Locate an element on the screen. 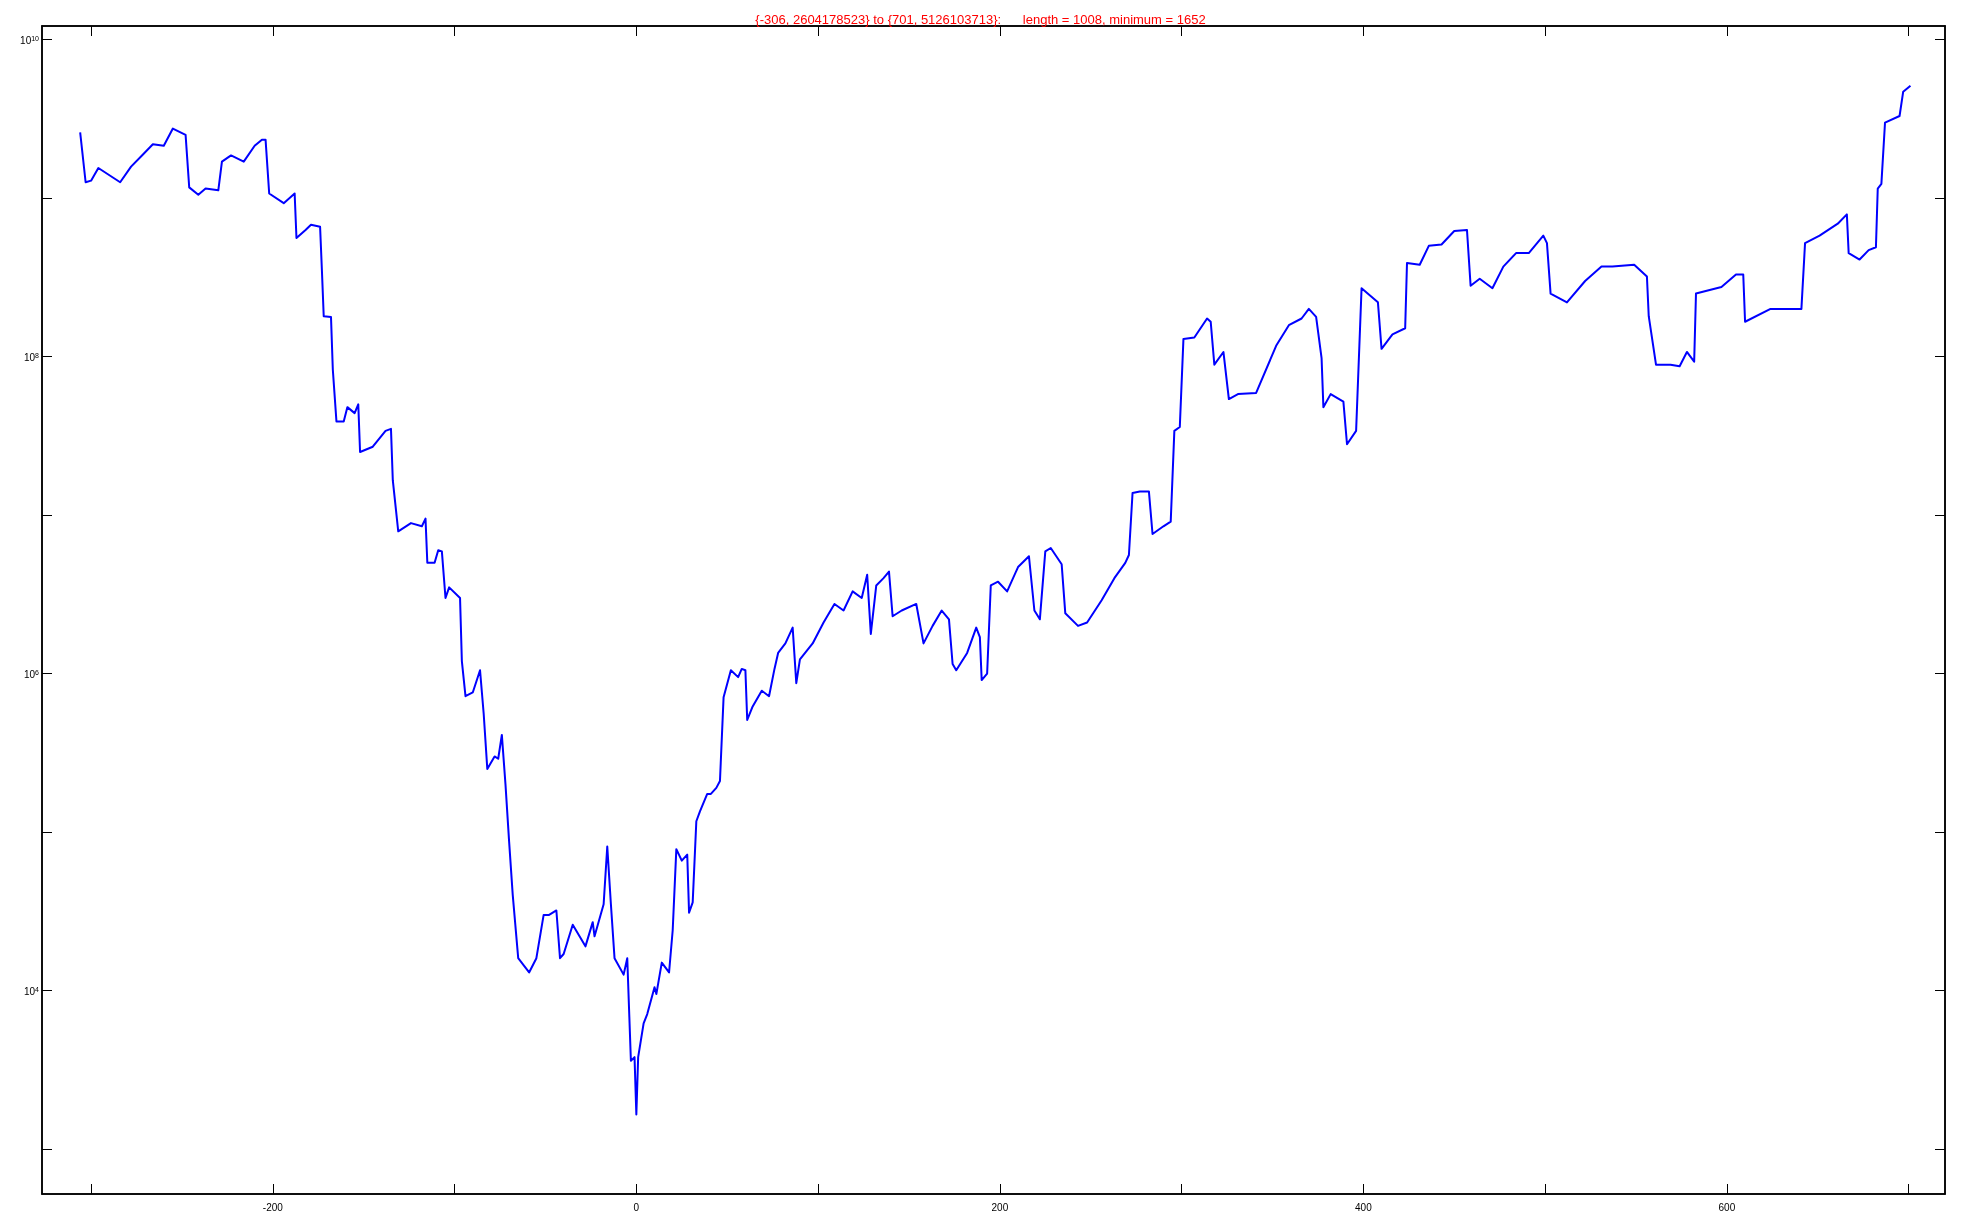  y-tick-label: 10$^{4}$ is located at coordinates (31, 991).